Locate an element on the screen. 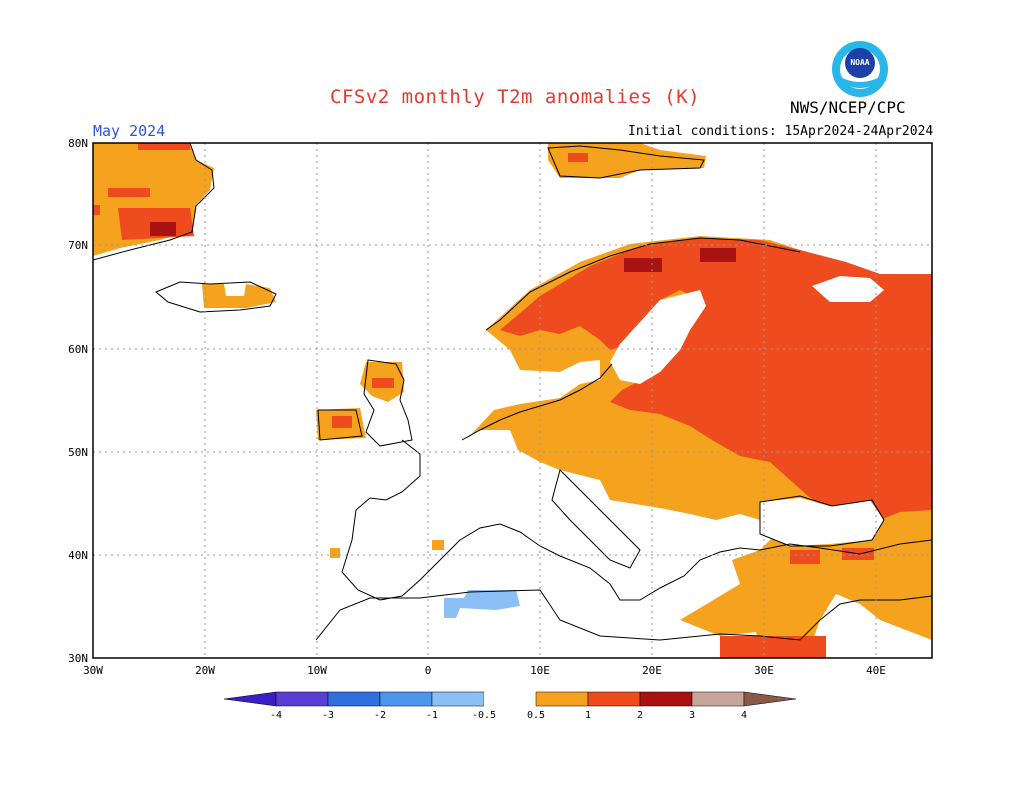 Image resolution: width=1024 pixels, height=799 pixels. anomaly-greenland is located at coordinates (153, 199).